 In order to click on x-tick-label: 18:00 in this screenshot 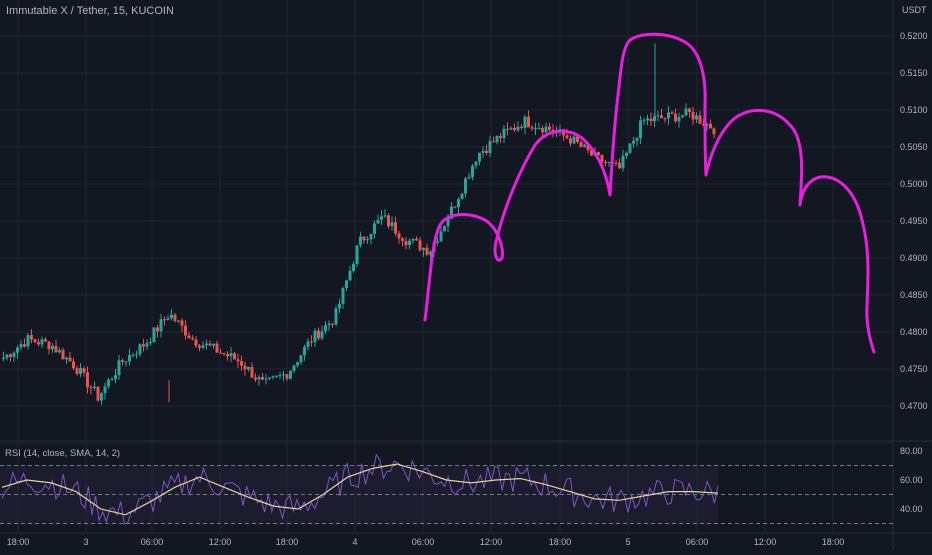, I will do `click(833, 542)`.